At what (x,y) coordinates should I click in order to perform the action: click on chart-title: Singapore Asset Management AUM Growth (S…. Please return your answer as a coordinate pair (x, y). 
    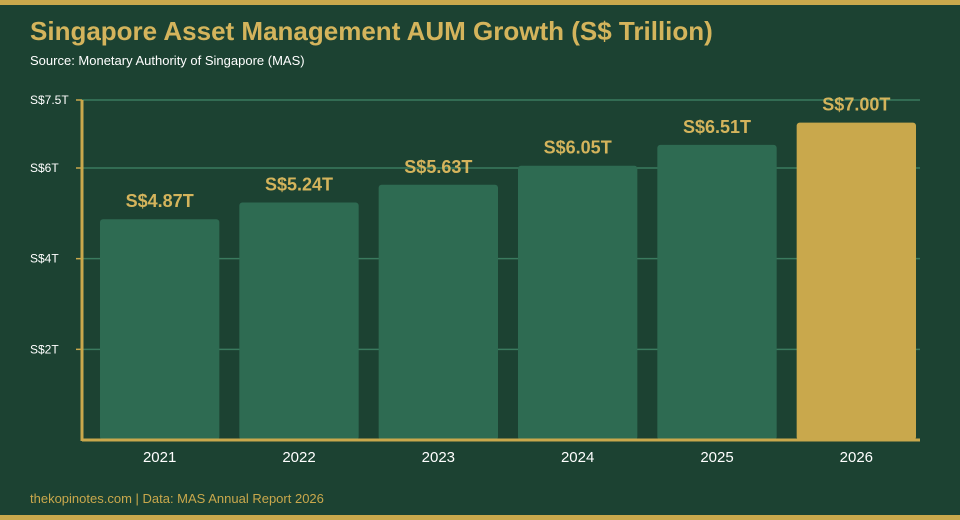
    Looking at the image, I should click on (371, 31).